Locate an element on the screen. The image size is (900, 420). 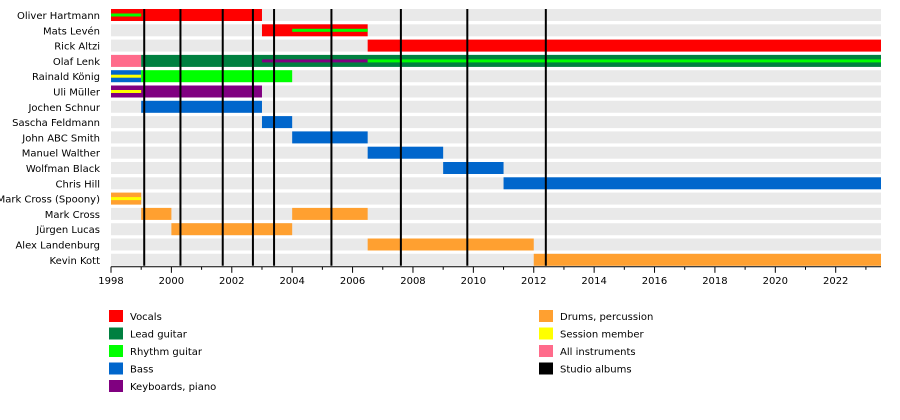
legend-label-vocals: Vocals is located at coordinates (146, 317).